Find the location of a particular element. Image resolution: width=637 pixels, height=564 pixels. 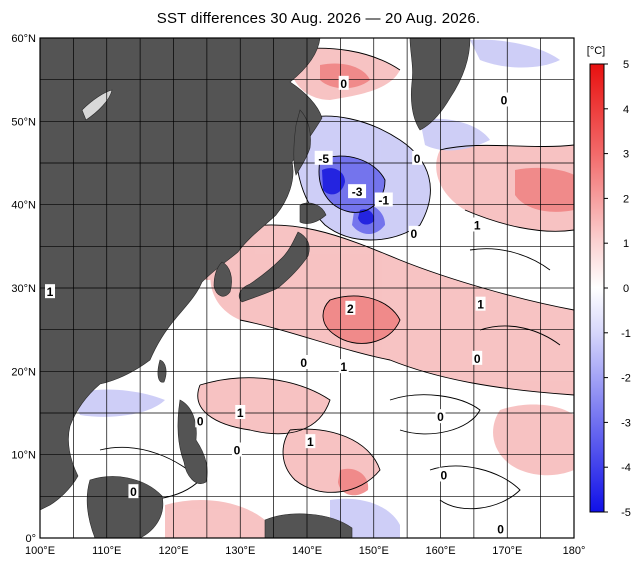

contour-label: -3 is located at coordinates (357, 192).